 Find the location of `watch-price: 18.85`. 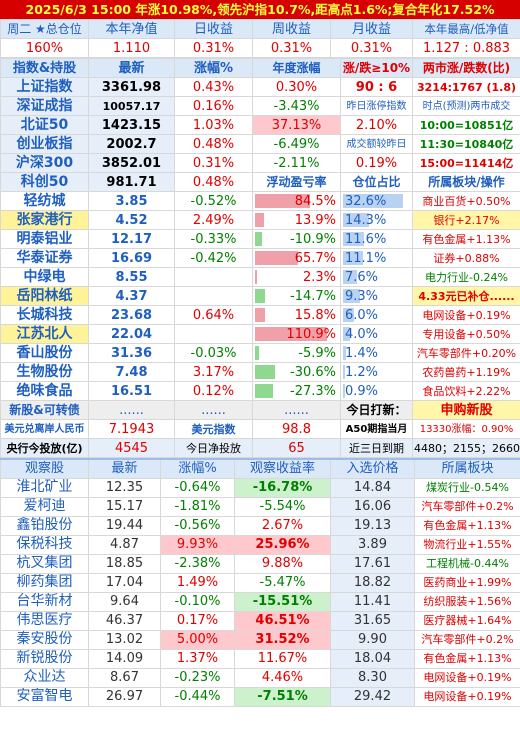

watch-price: 18.85 is located at coordinates (124, 563).